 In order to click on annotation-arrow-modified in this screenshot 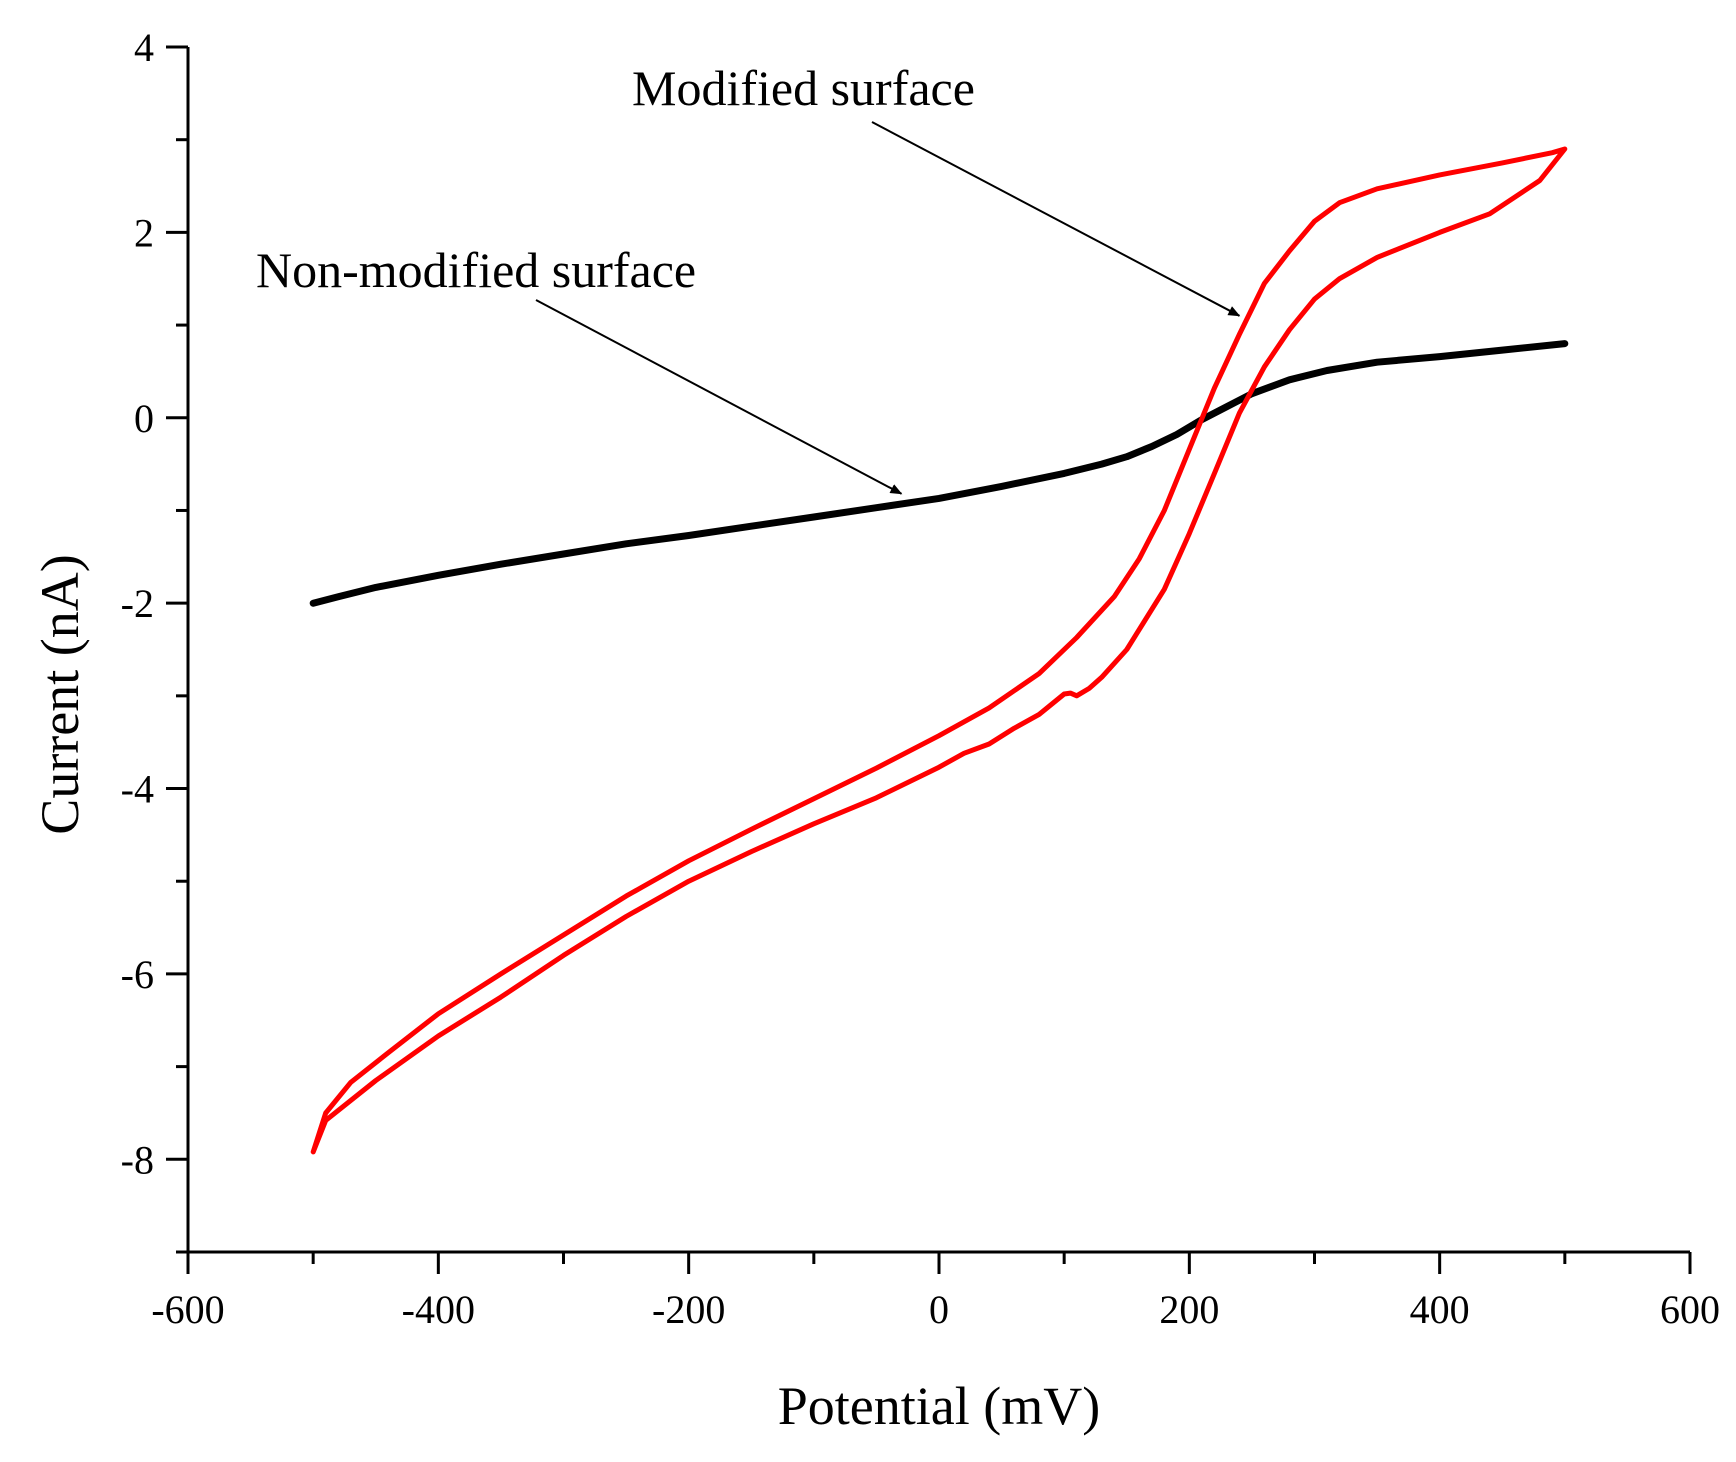, I will do `click(1056, 219)`.